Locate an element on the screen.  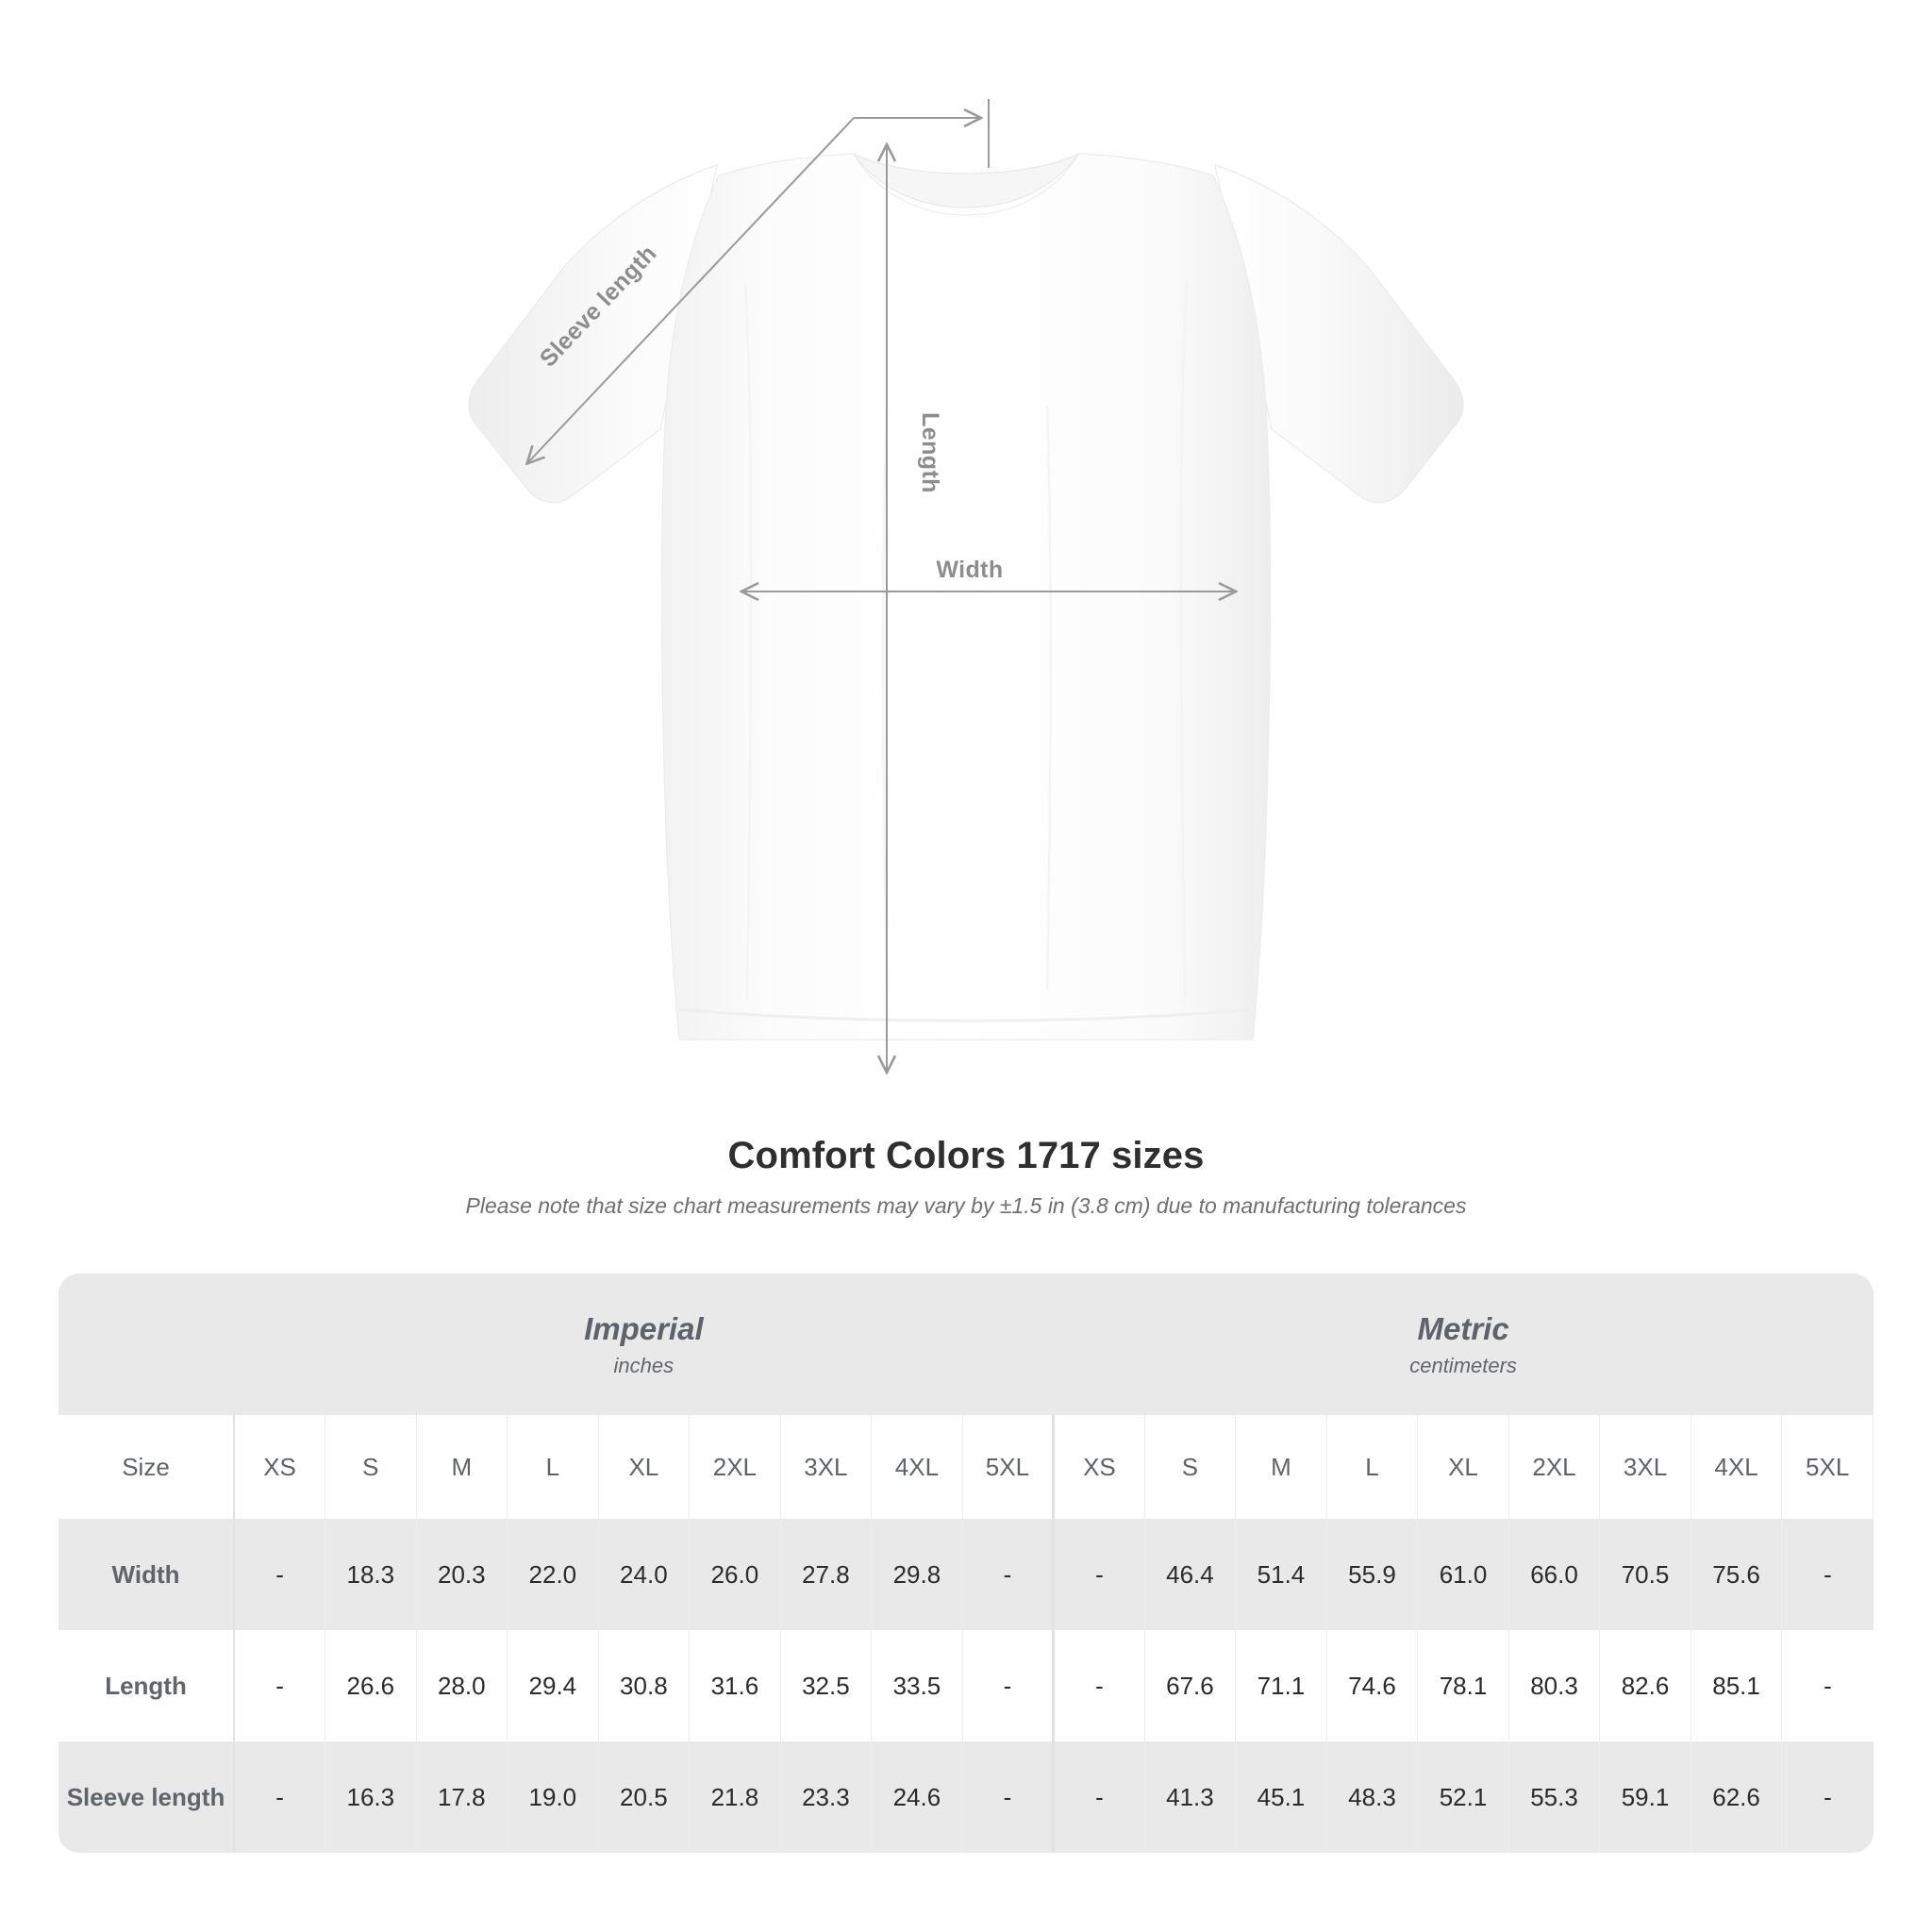
cell-width-imperial-5xl: - is located at coordinates (1008, 1574).